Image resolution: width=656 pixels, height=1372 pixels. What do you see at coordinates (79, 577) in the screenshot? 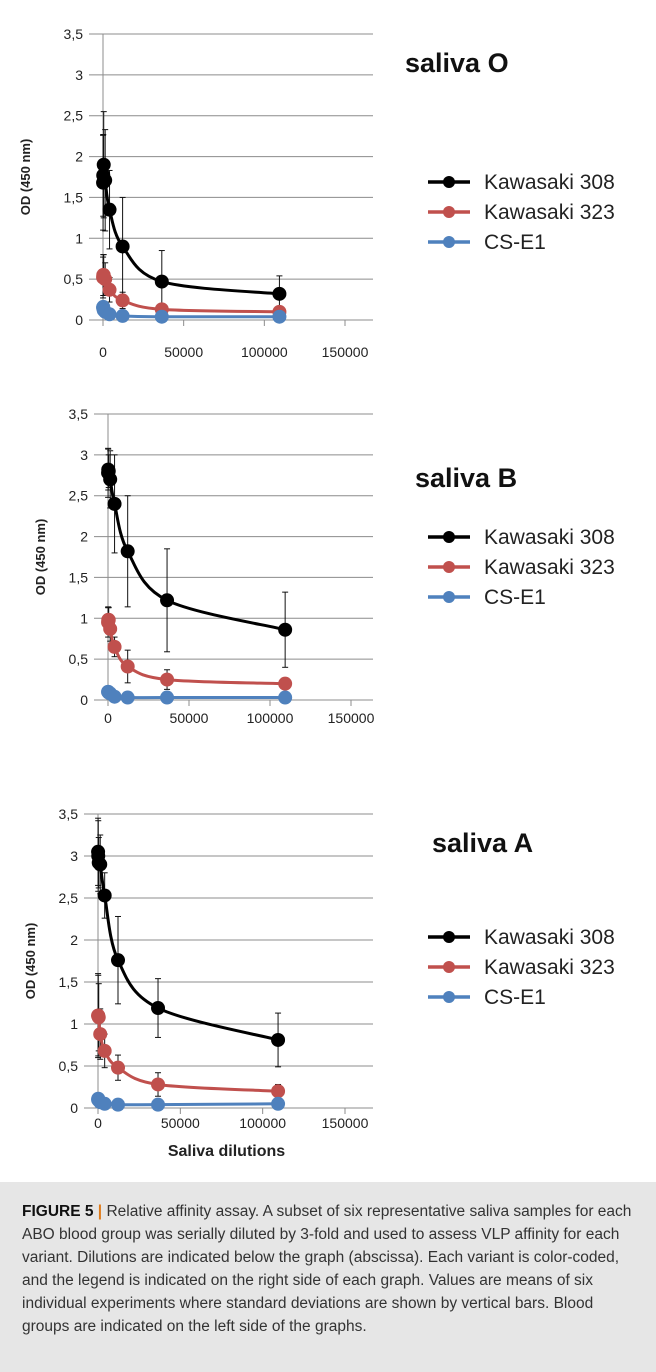
I see `y-tick-label: 1,5` at bounding box center [79, 577].